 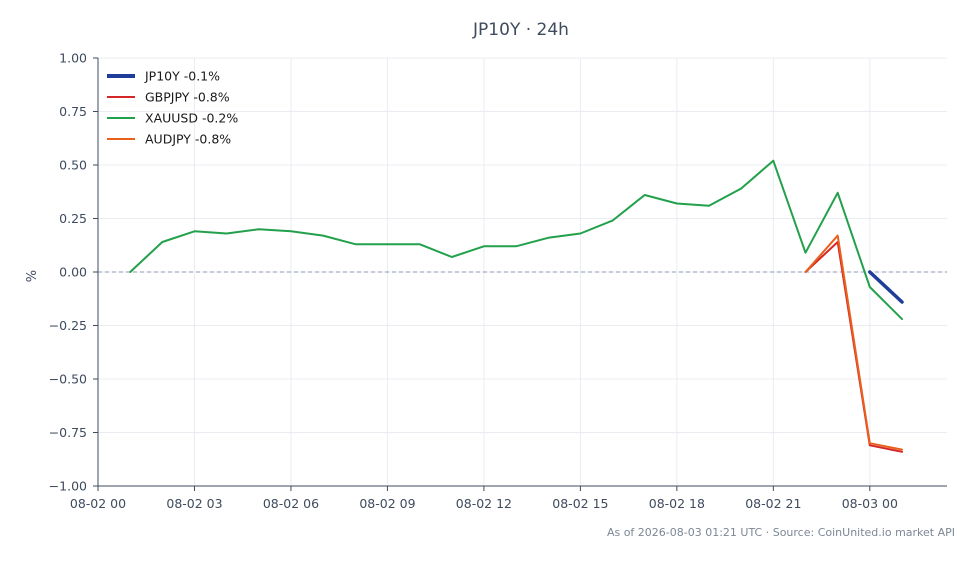 I want to click on y-tick-label: 0.25, so click(x=73, y=218).